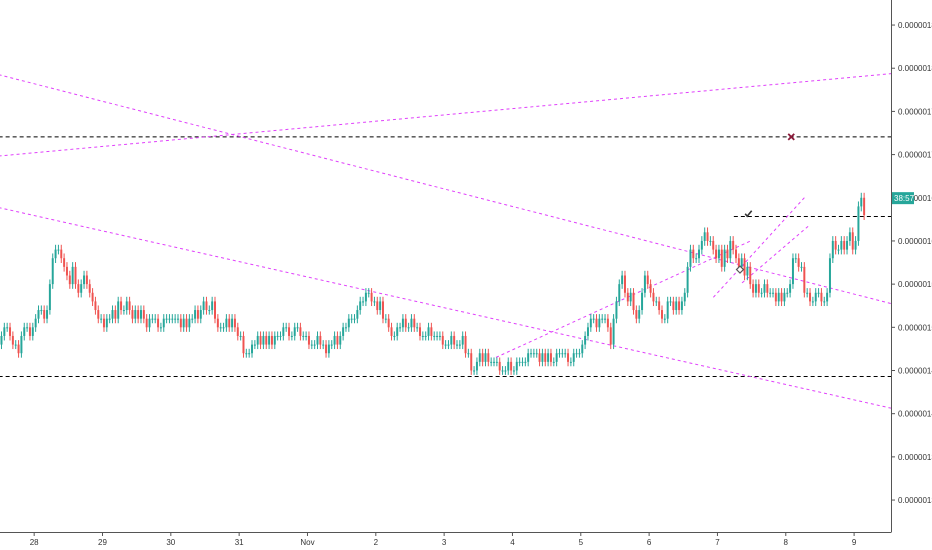 Image resolution: width=932 pixels, height=550 pixels. I want to click on y-tick-label: 0.00000150, so click(915, 327).